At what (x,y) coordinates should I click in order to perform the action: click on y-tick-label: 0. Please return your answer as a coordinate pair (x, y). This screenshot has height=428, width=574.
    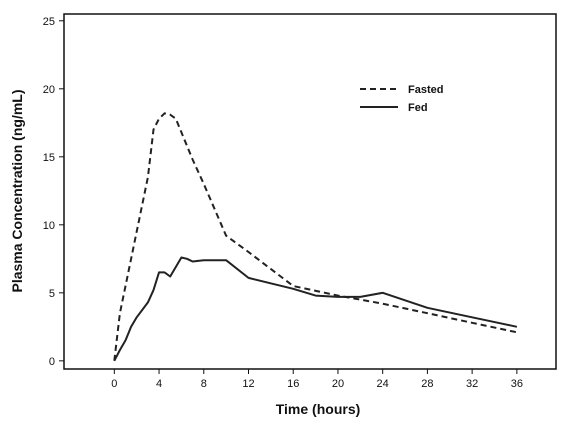
    Looking at the image, I should click on (52, 362).